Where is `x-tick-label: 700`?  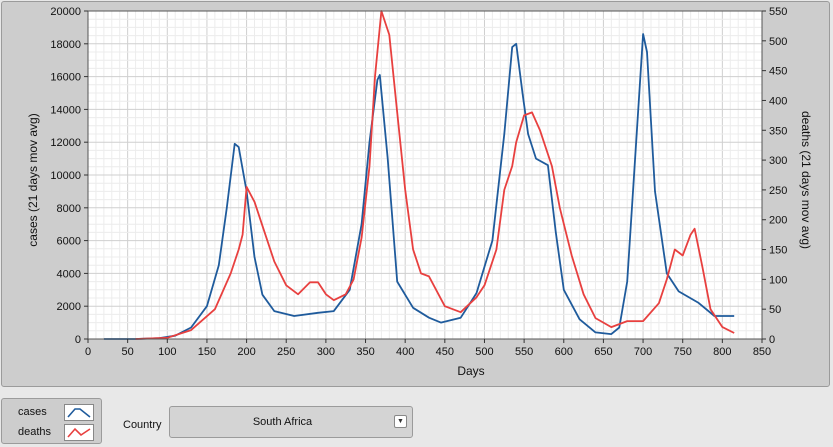
x-tick-label: 700 is located at coordinates (643, 352).